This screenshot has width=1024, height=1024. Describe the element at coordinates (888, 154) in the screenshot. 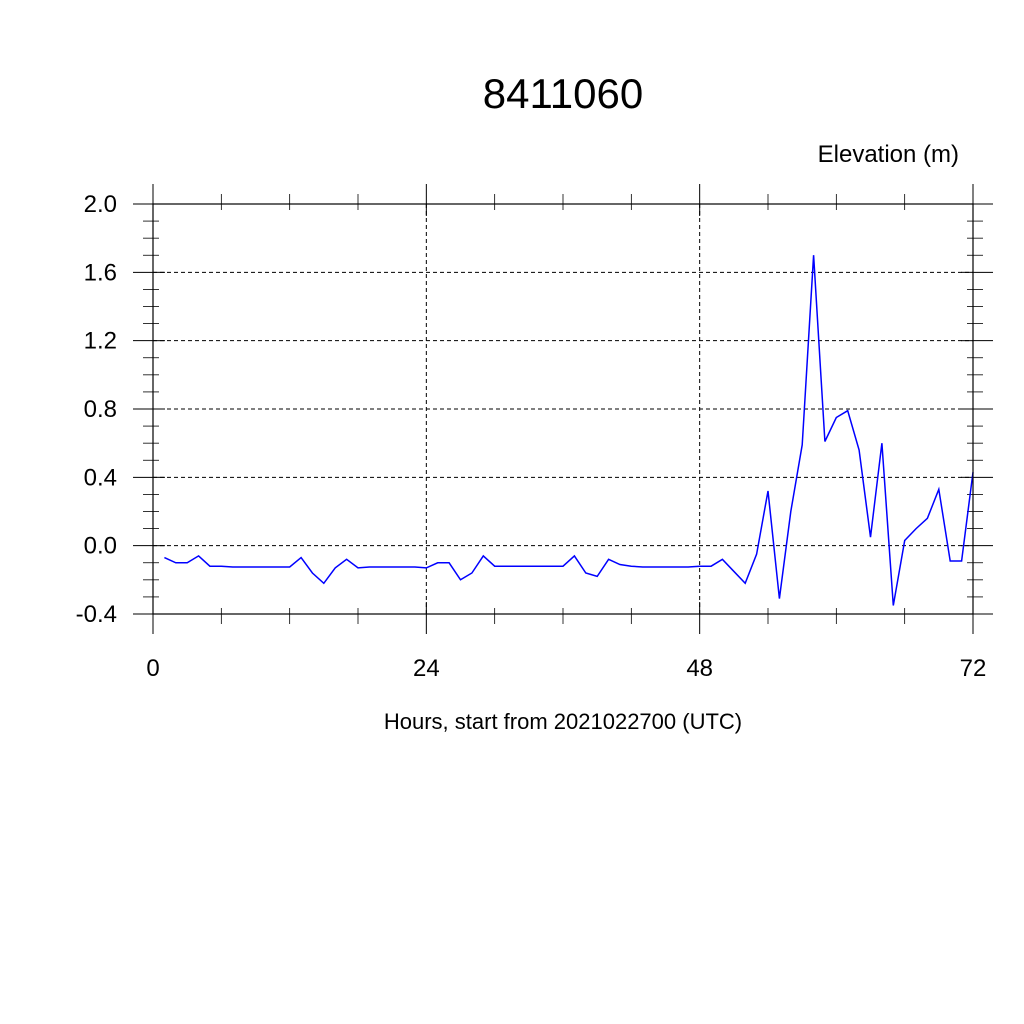

I see `y-axis-label: Elevation (m)` at that location.